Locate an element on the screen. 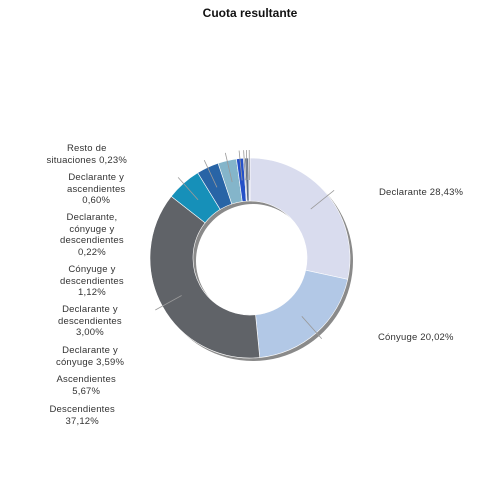  slice-declarante is located at coordinates (300, 218).